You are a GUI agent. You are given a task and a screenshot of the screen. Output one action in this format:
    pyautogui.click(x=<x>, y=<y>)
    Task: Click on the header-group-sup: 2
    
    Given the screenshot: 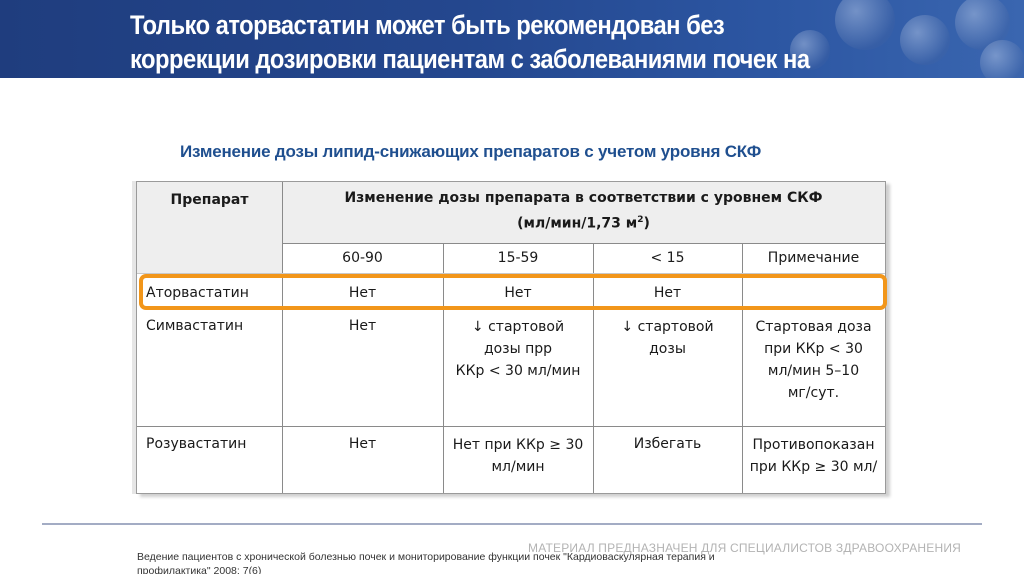 What is the action you would take?
    pyautogui.click(x=640, y=220)
    